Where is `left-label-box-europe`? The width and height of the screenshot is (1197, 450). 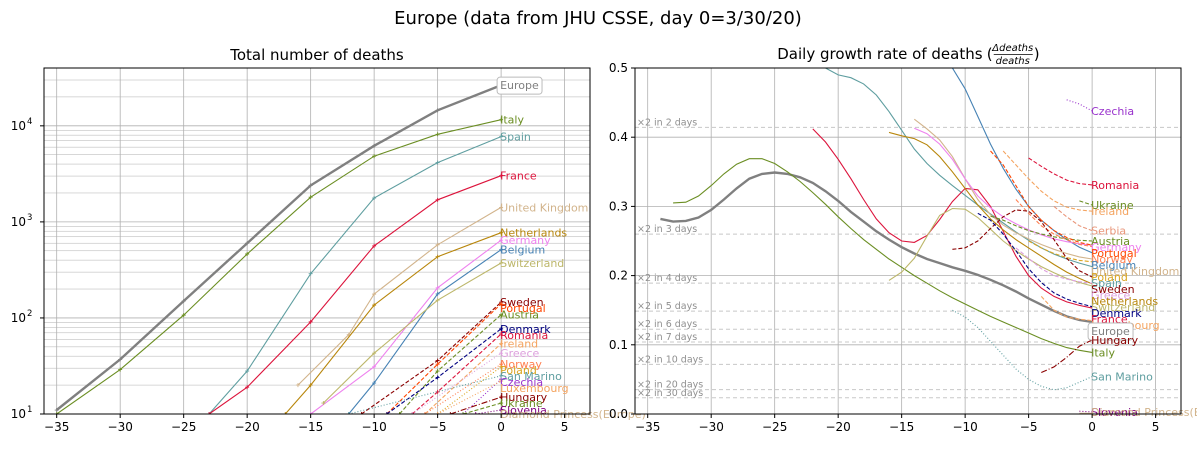 left-label-box-europe is located at coordinates (519, 85).